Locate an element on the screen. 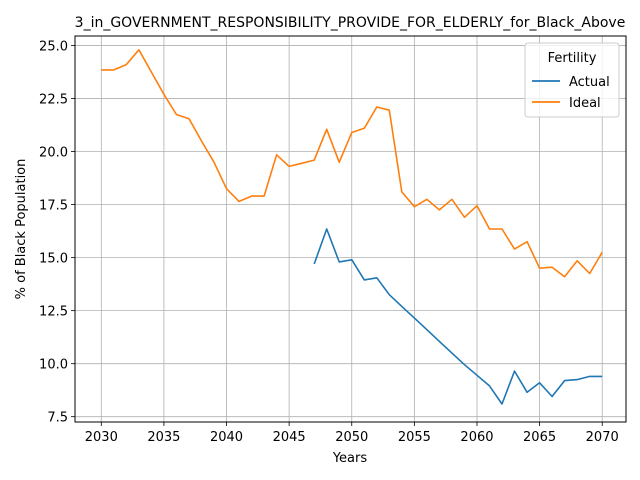  y-tick-label: 25.0 is located at coordinates (53, 47).